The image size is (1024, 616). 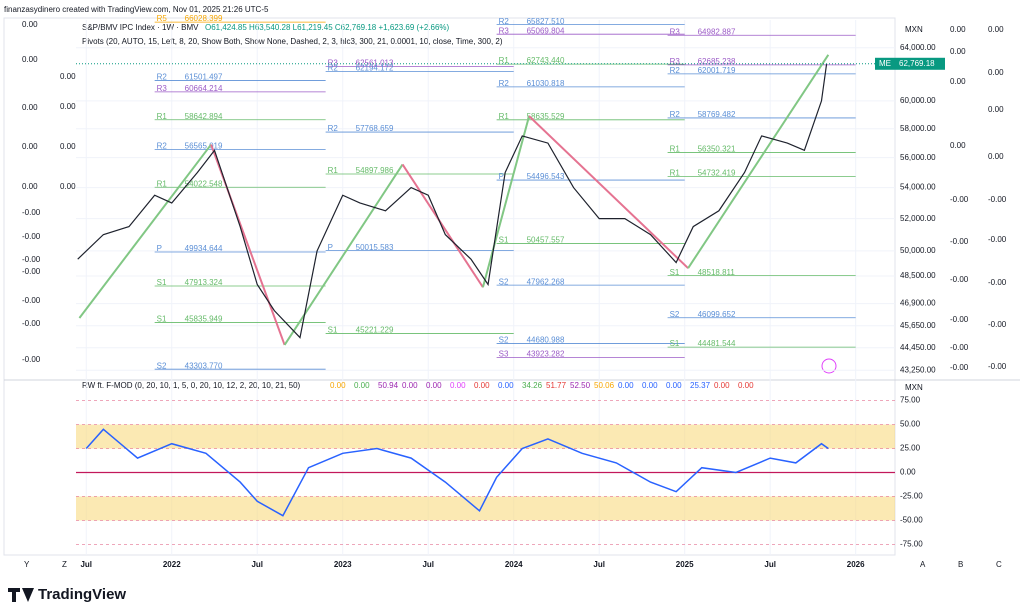 I want to click on osc-line, so click(x=457, y=472).